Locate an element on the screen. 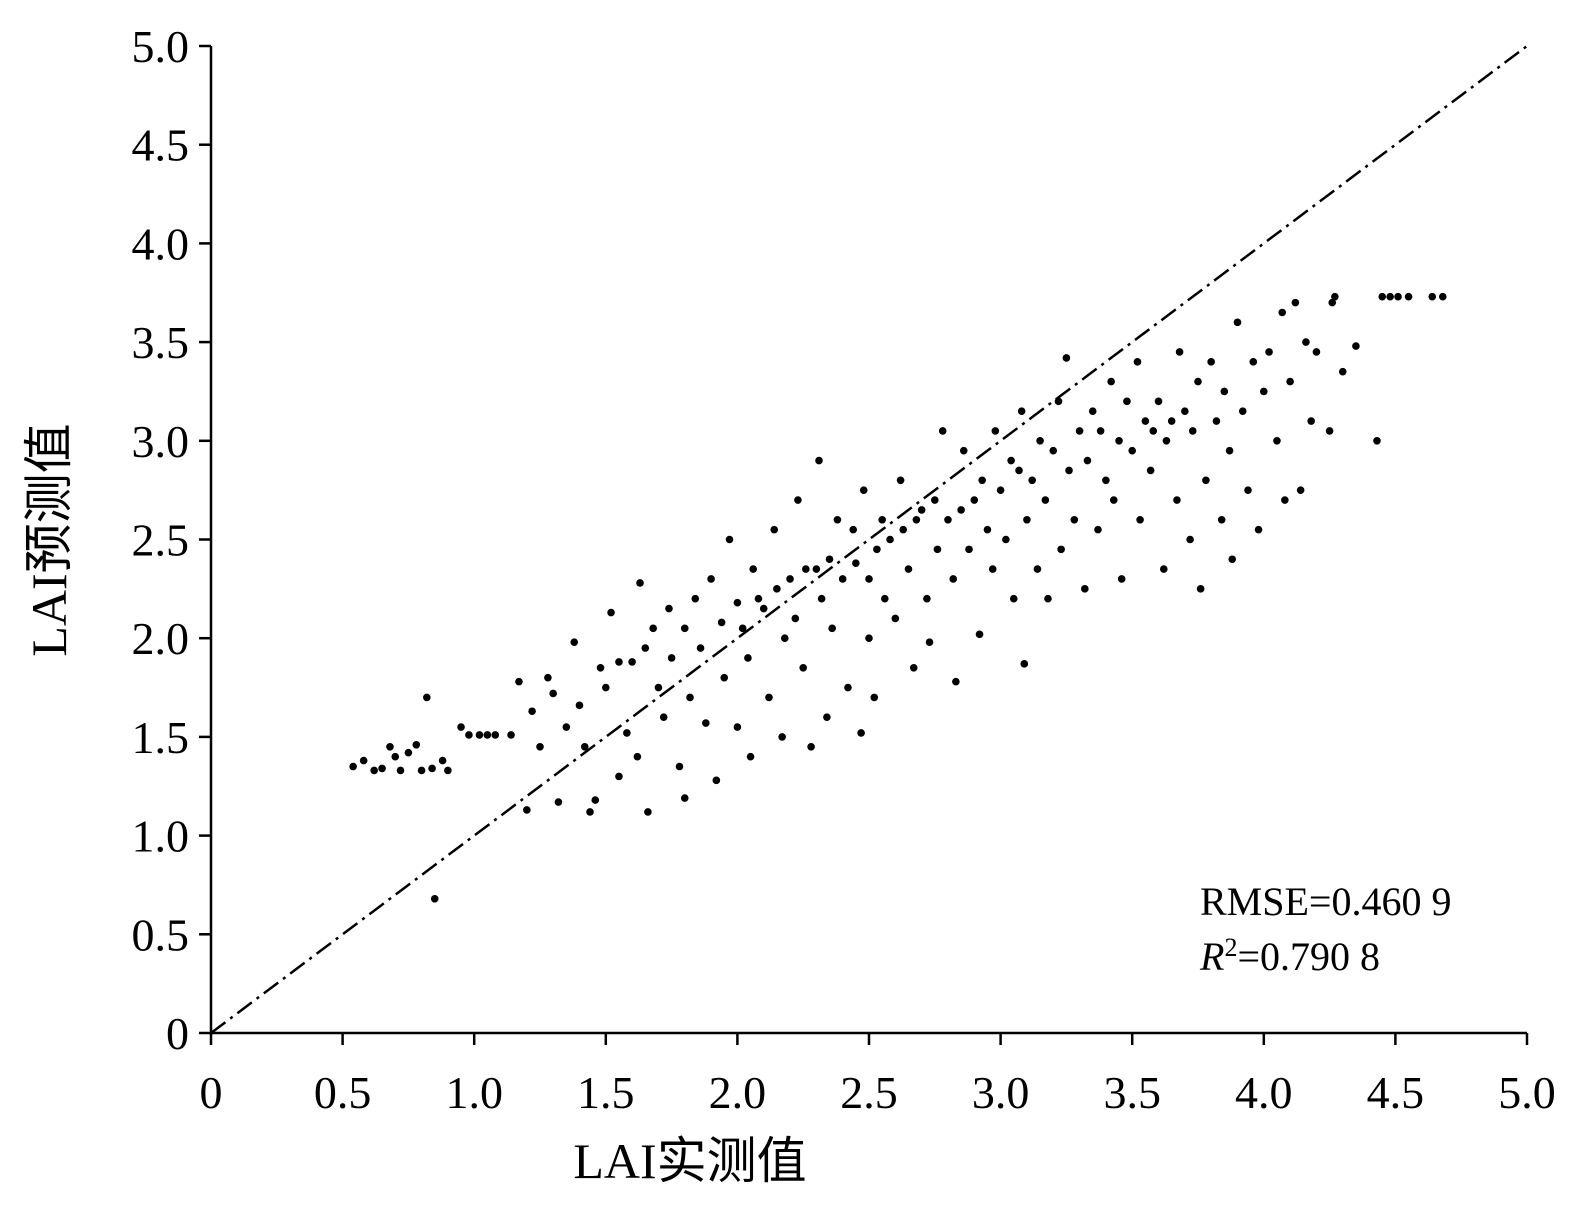  r2-value: =0.790 8 is located at coordinates (1308, 956).